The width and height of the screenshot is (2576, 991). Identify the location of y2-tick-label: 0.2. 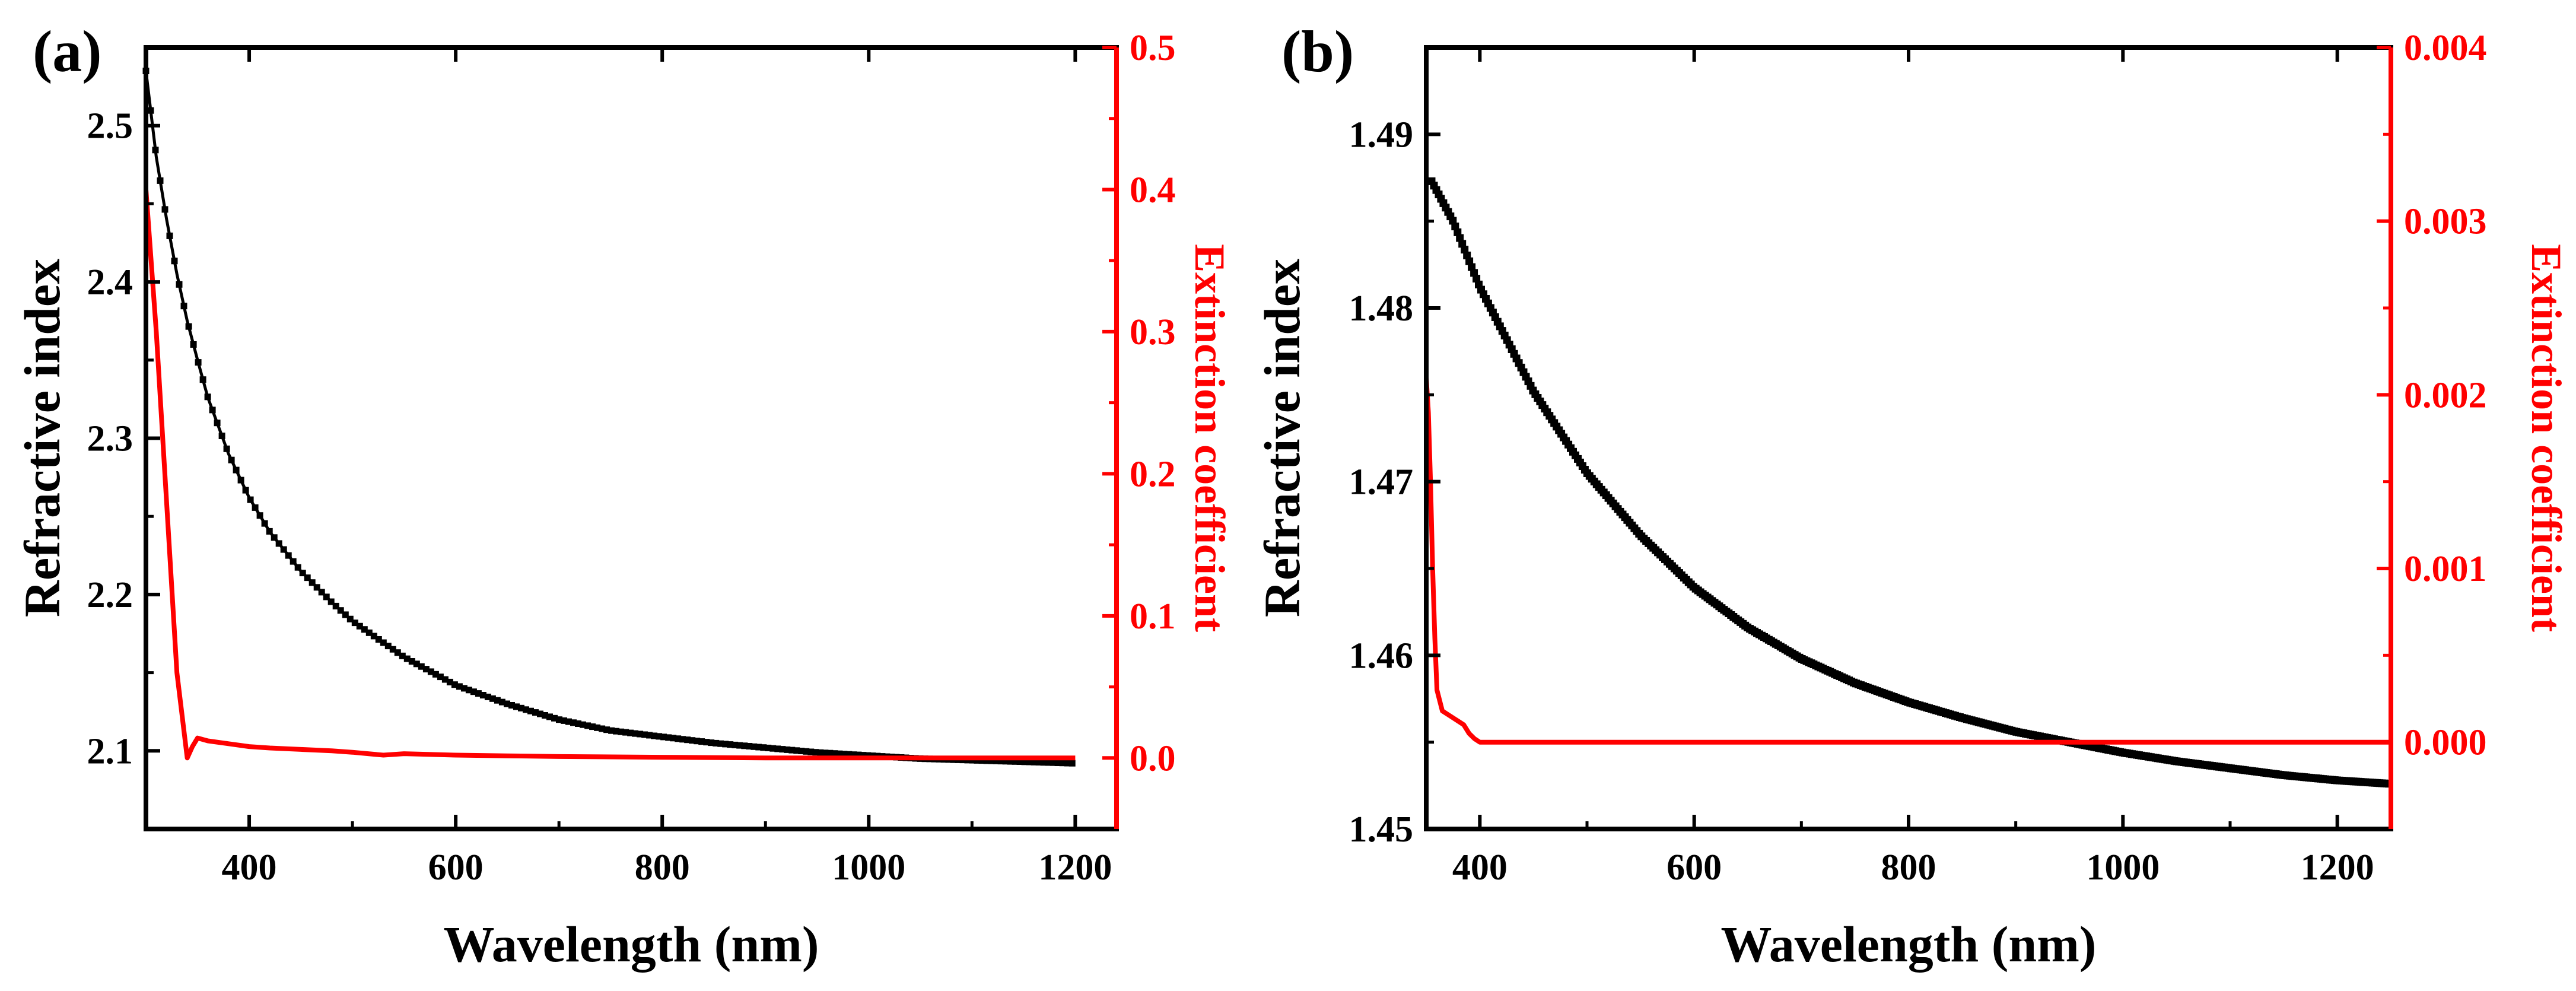
(1153, 474).